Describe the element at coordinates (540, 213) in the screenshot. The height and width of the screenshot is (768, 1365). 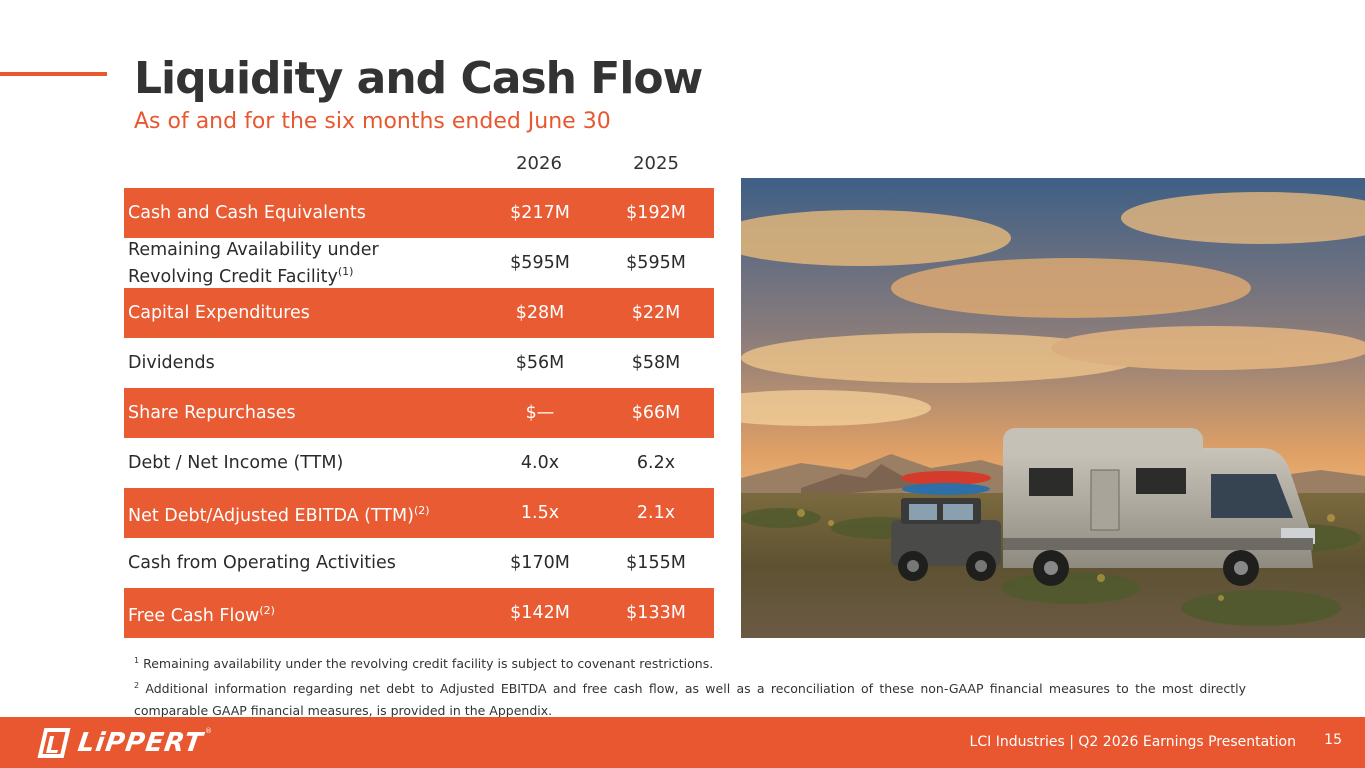
I see `value-2026: $217M` at that location.